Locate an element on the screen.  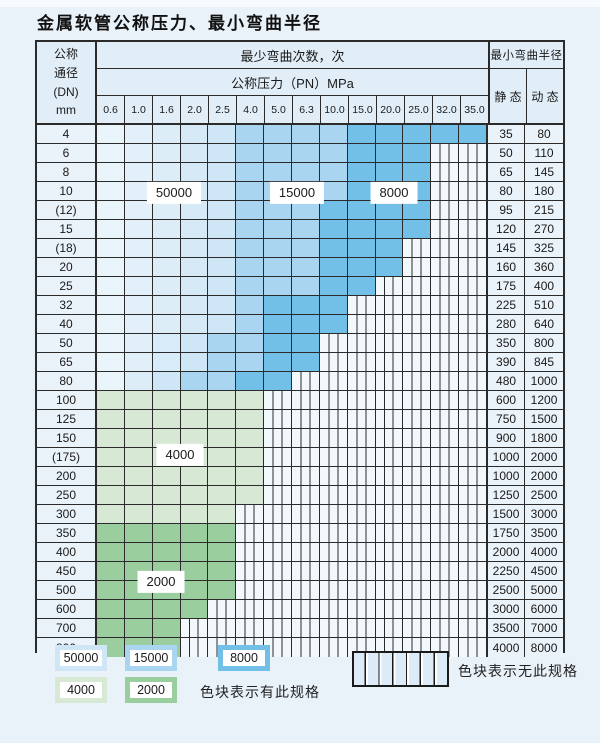
dynamic-value-cell: 80 is located at coordinates (544, 134).